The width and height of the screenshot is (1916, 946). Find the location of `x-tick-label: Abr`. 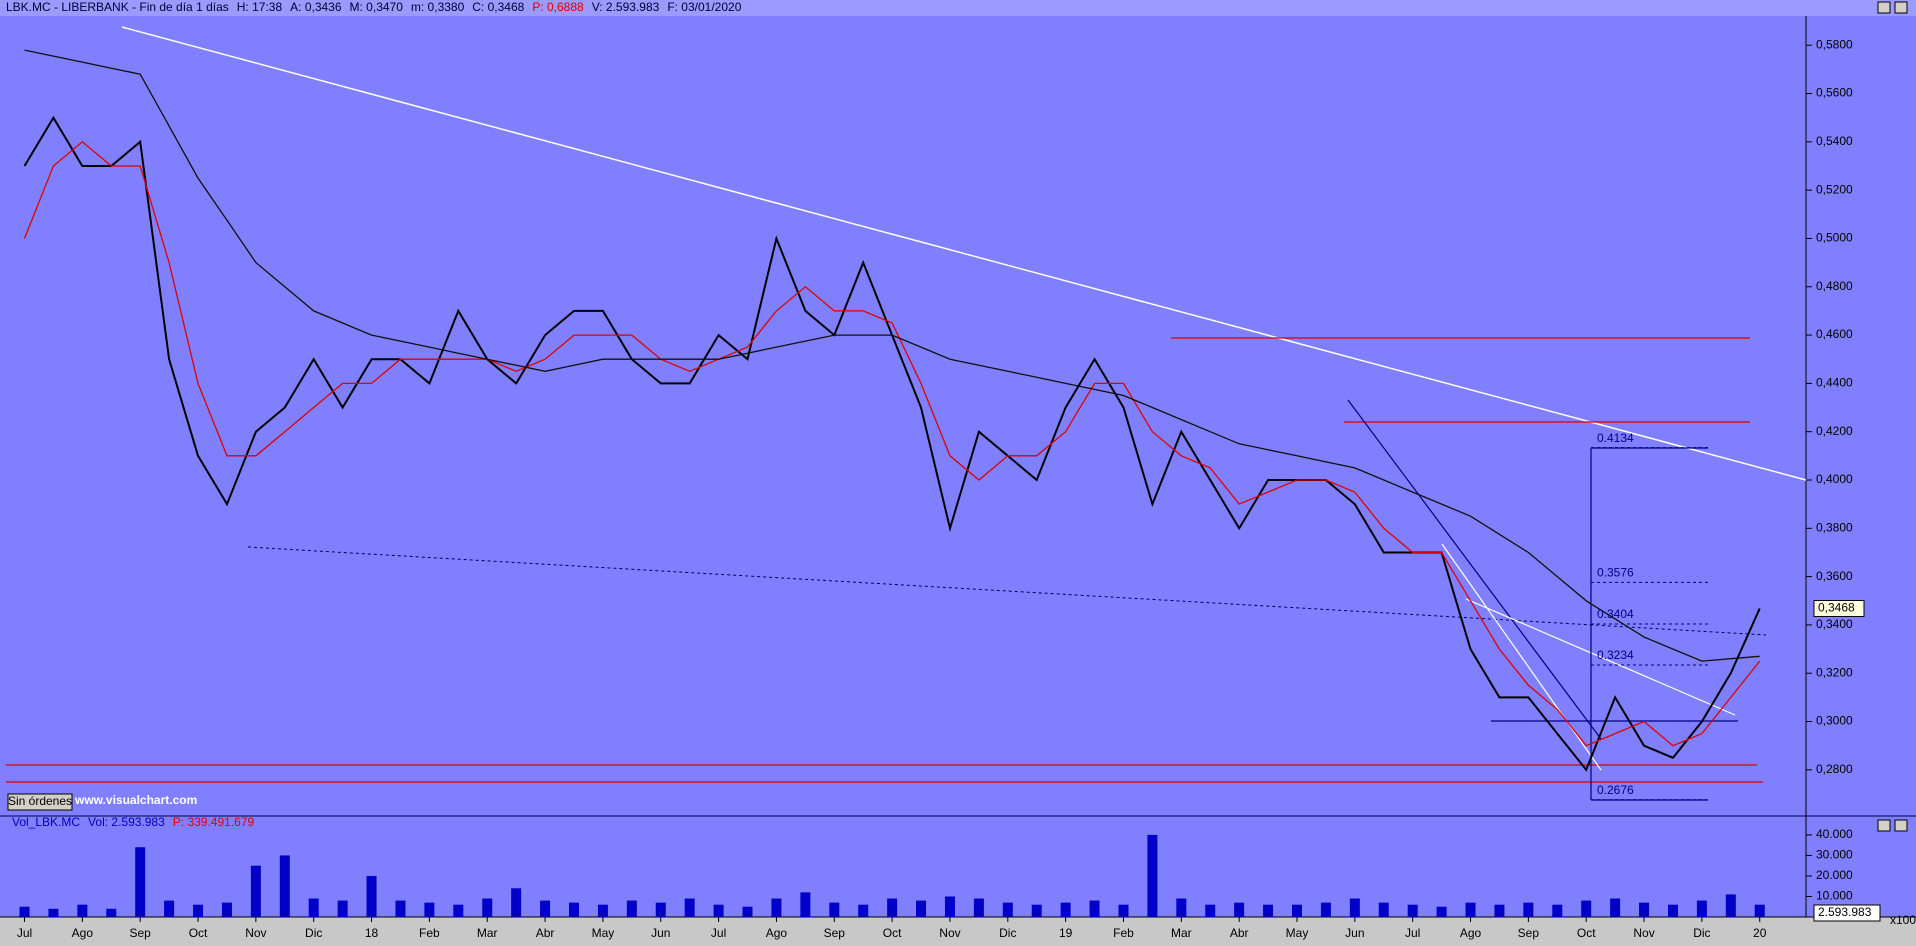

x-tick-label: Abr is located at coordinates (545, 933).